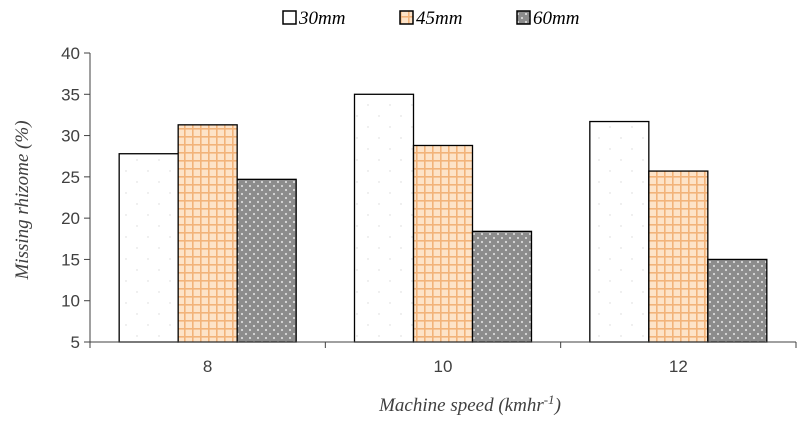 This screenshot has height=421, width=806. What do you see at coordinates (556, 18) in the screenshot?
I see `legend-label-60mm: 60mm` at bounding box center [556, 18].